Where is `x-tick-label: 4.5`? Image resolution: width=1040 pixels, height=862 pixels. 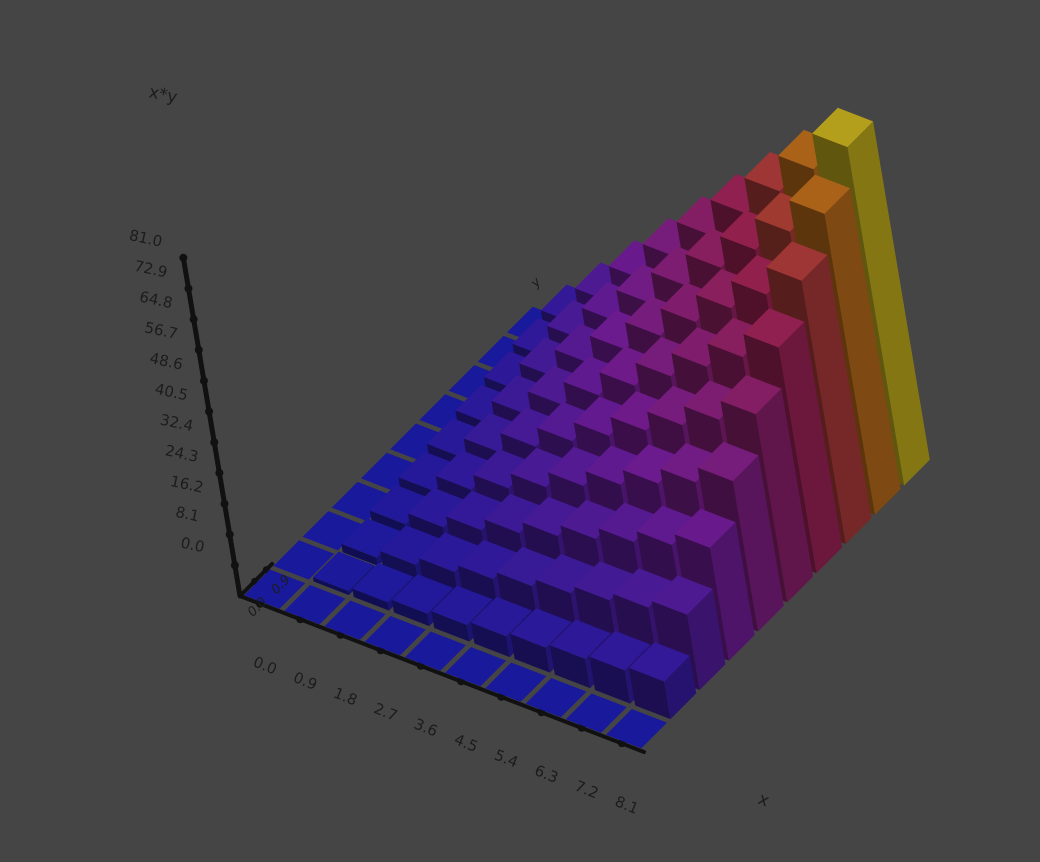
x-tick-label: 4.5 is located at coordinates (466, 743).